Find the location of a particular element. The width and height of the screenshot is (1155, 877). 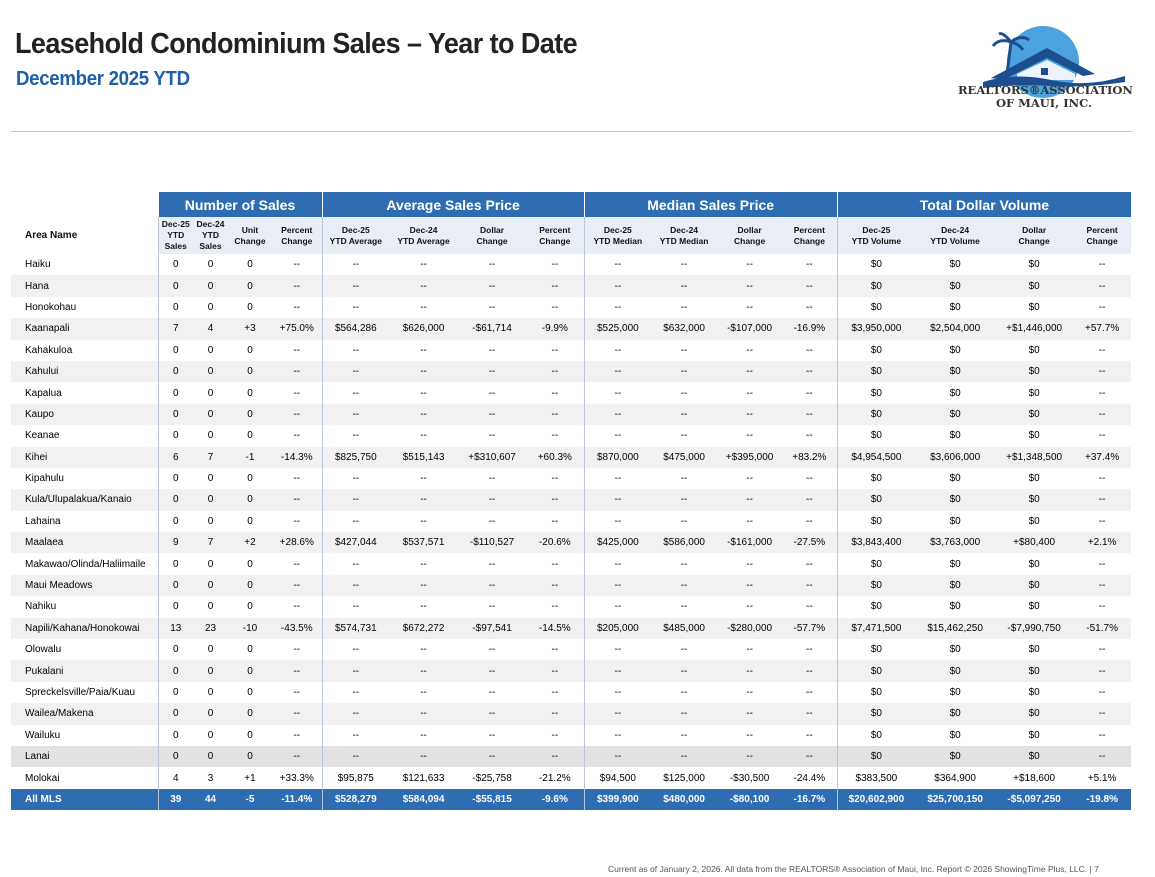

table-row: Pukalani 0 0 0 -- -- -- -- -- -- -- -- -- $0 $0 $0 -- is located at coordinates (571, 671).